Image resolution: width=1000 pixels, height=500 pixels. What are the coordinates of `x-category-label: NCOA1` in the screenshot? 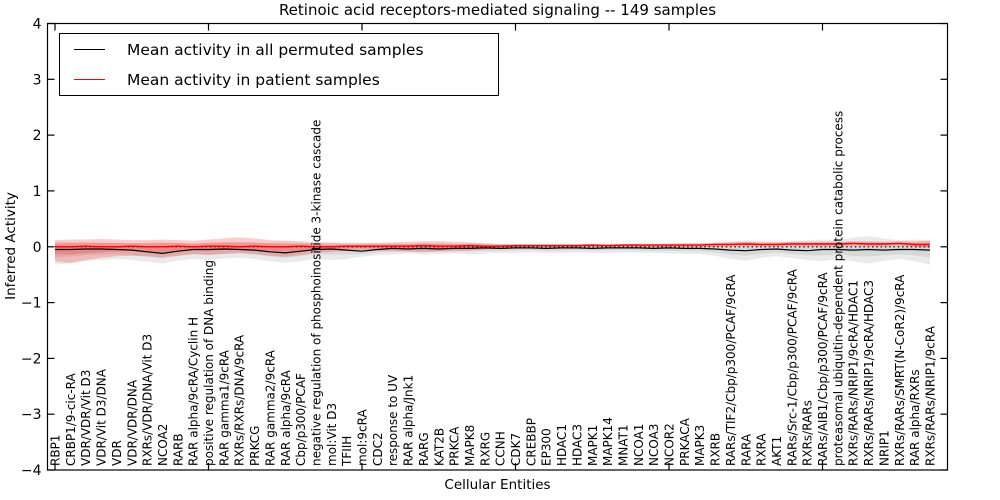 It's located at (639, 445).